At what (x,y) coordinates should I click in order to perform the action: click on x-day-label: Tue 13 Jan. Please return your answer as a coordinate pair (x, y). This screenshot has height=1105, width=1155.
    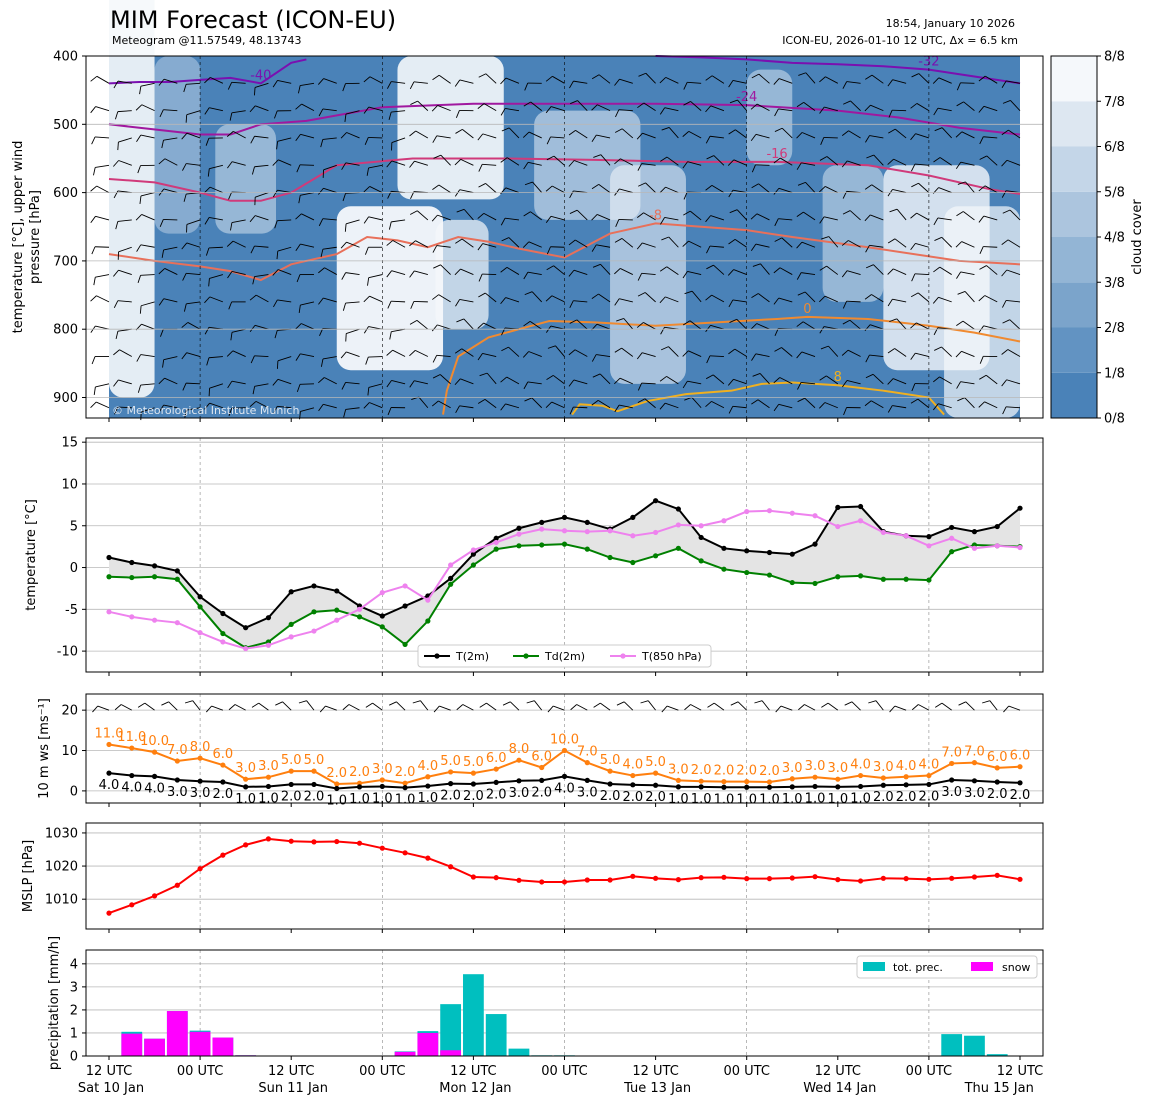
    Looking at the image, I should click on (657, 1088).